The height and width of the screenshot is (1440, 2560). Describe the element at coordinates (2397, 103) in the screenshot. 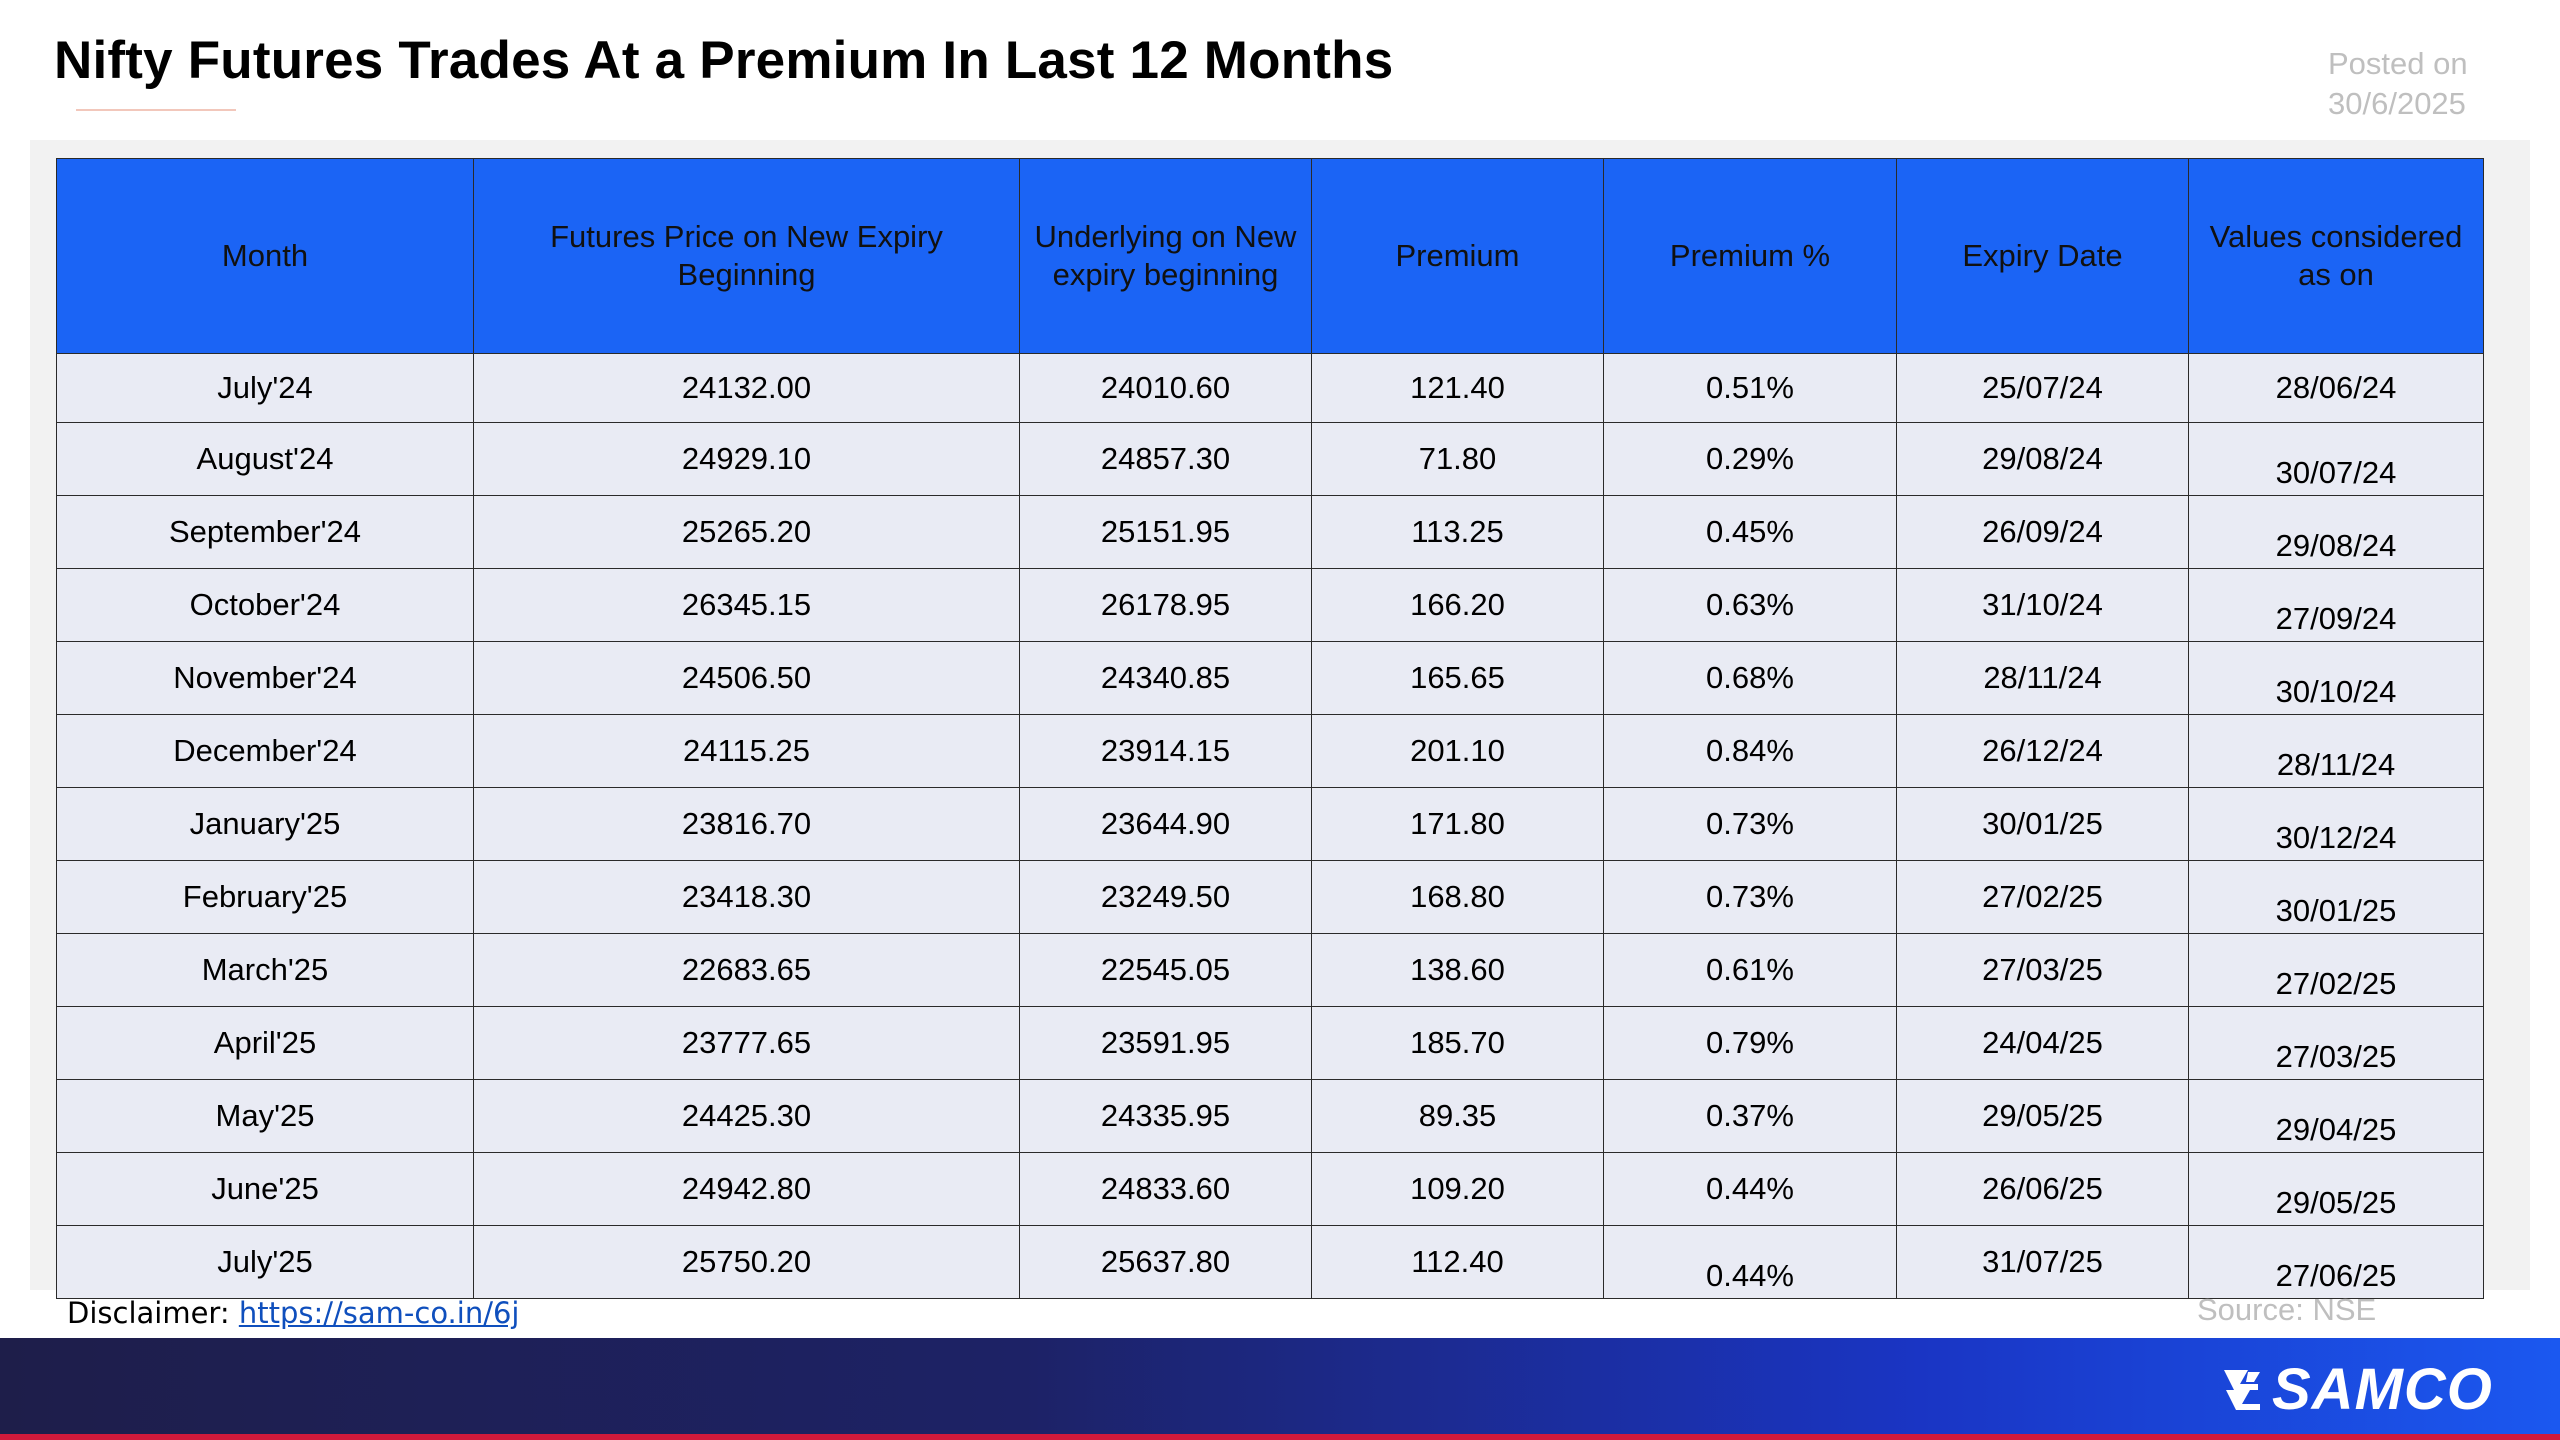

I see `posted-date-value: 30/6/2025` at that location.